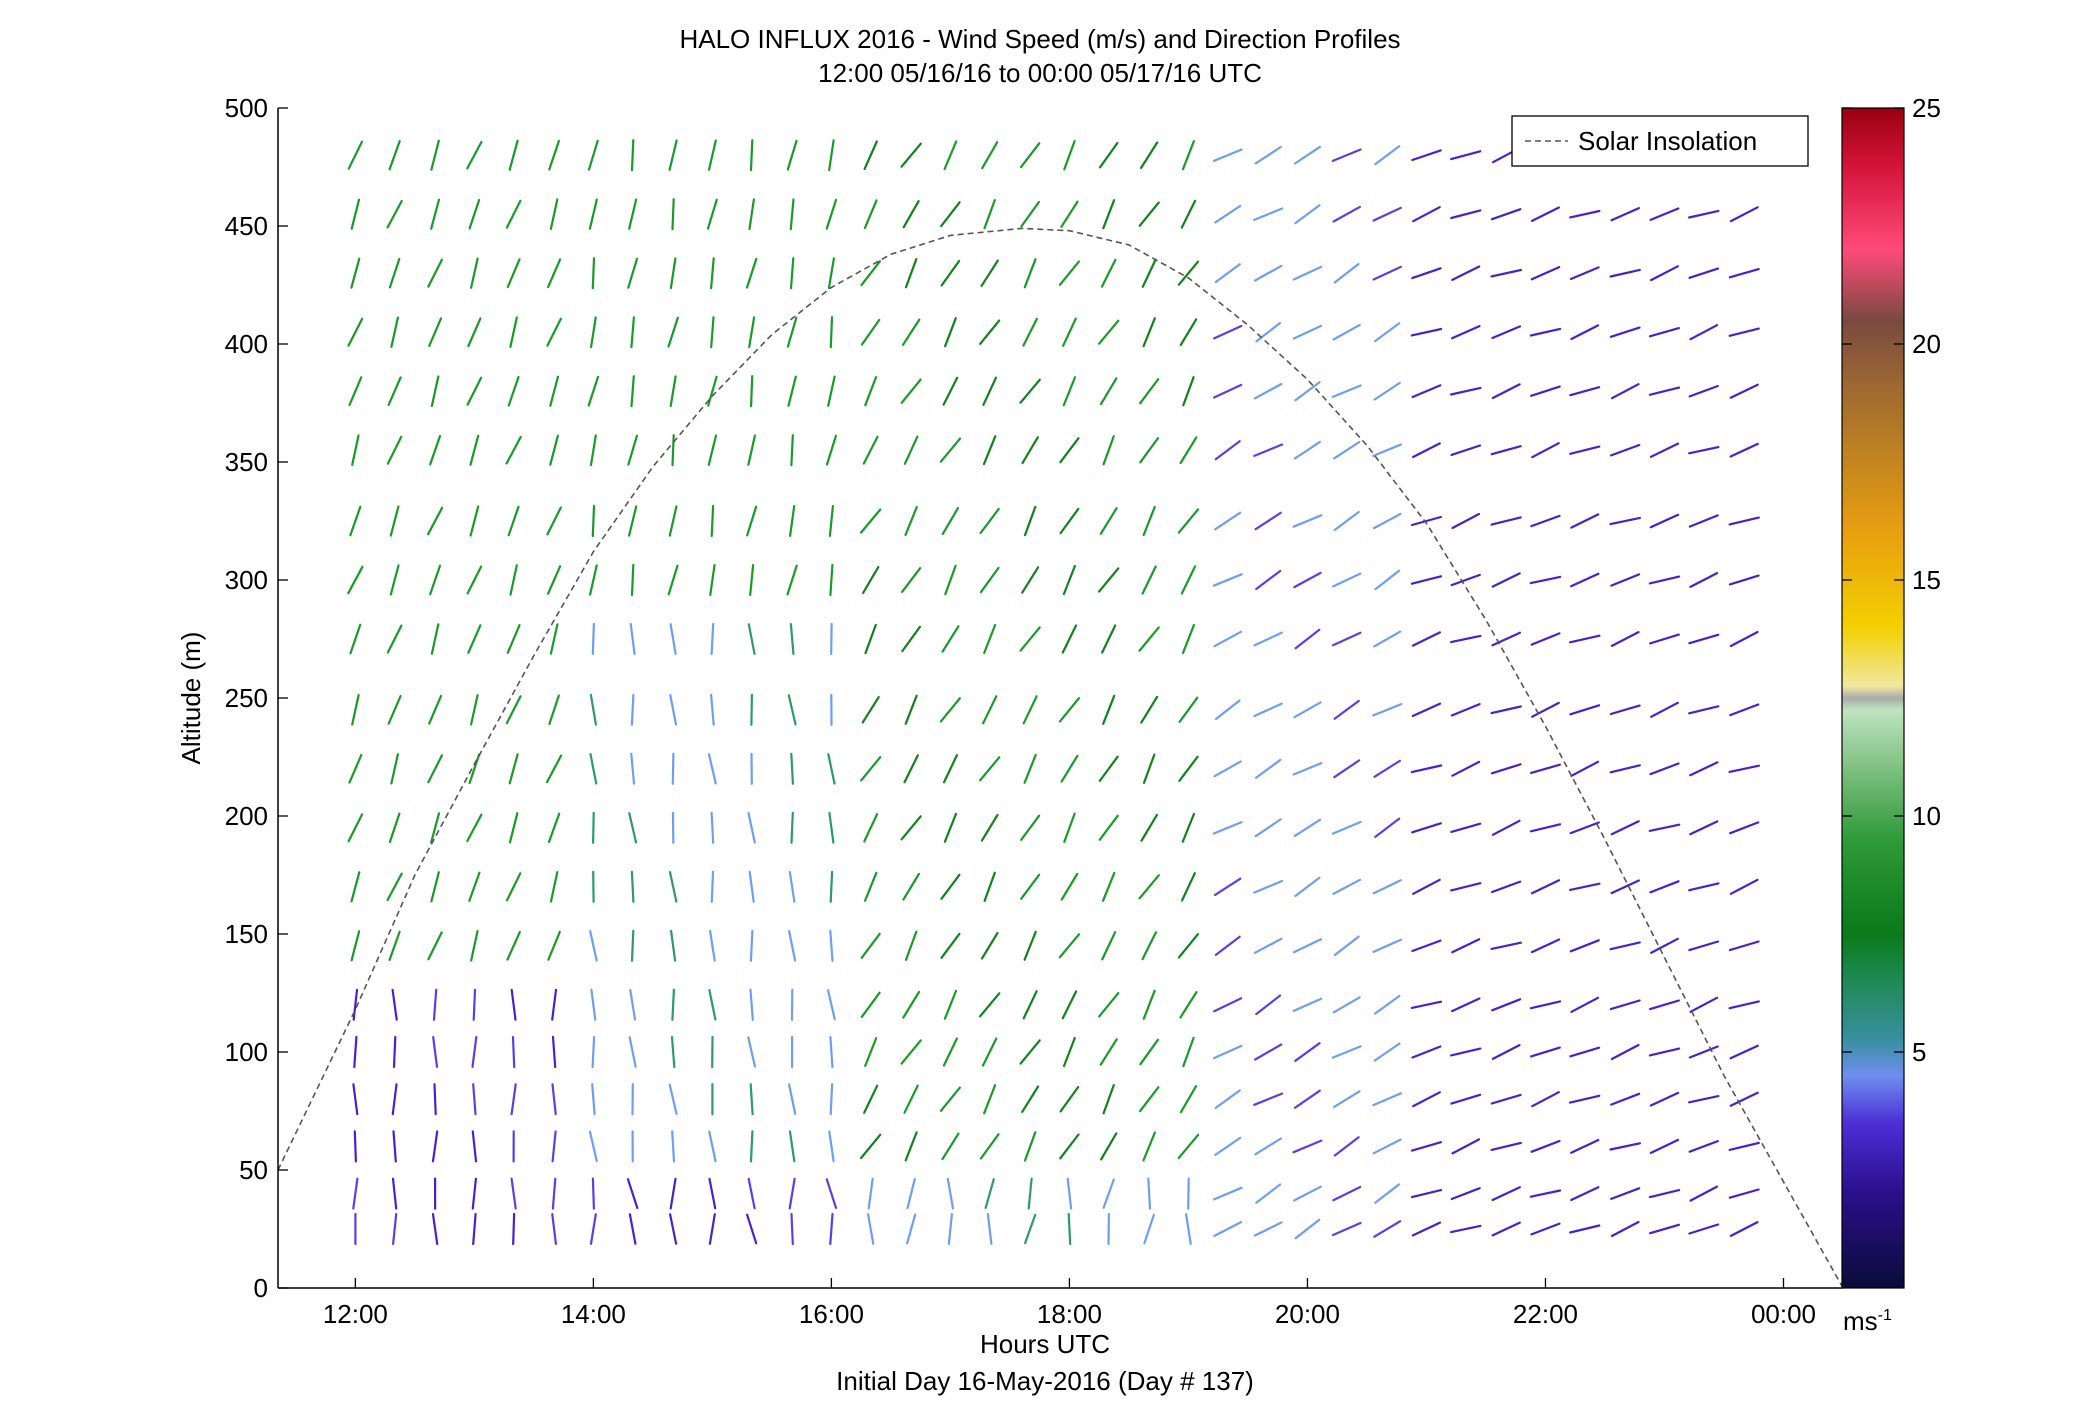 This screenshot has width=2098, height=1425. Describe the element at coordinates (1783, 1314) in the screenshot. I see `x-tick-label: 00:00` at that location.